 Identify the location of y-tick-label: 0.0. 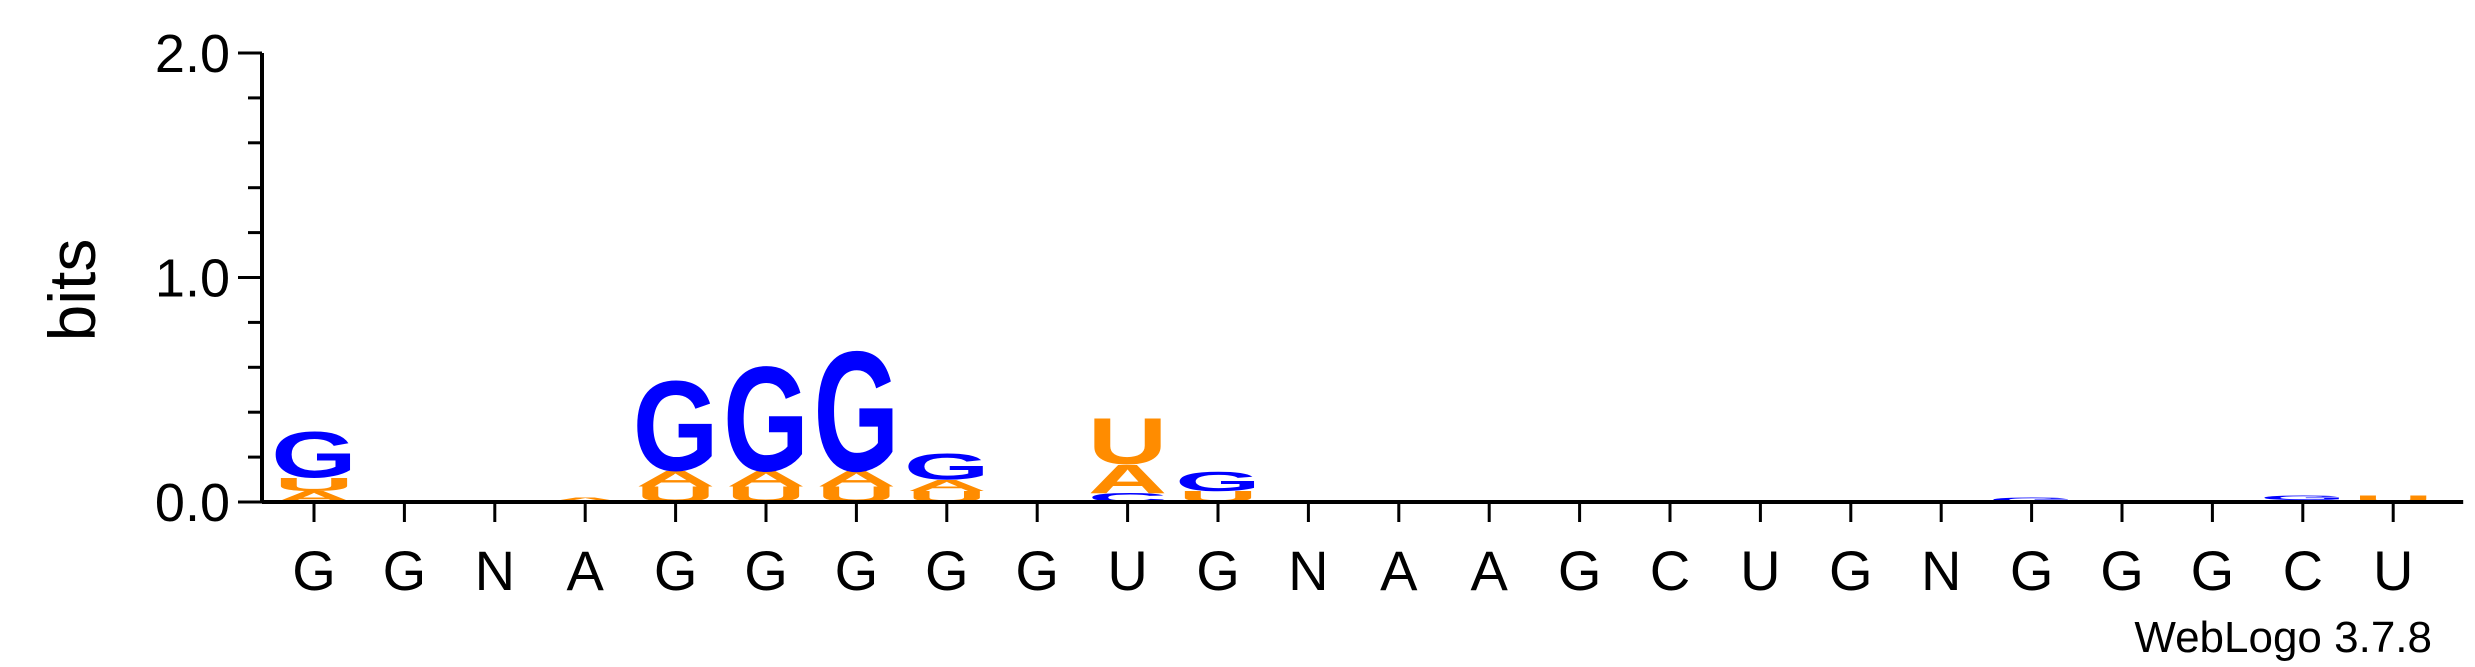
(192, 503).